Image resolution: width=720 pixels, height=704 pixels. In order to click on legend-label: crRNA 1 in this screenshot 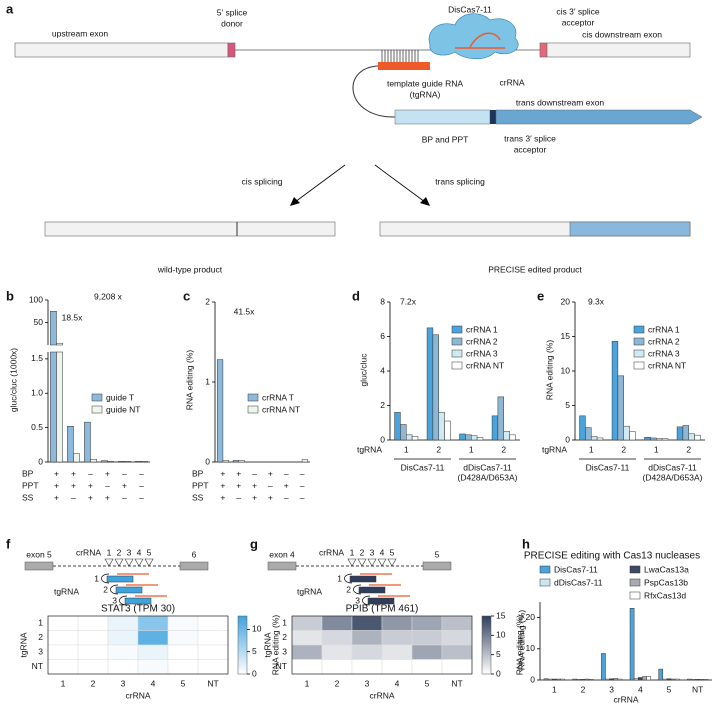, I will do `click(664, 329)`.